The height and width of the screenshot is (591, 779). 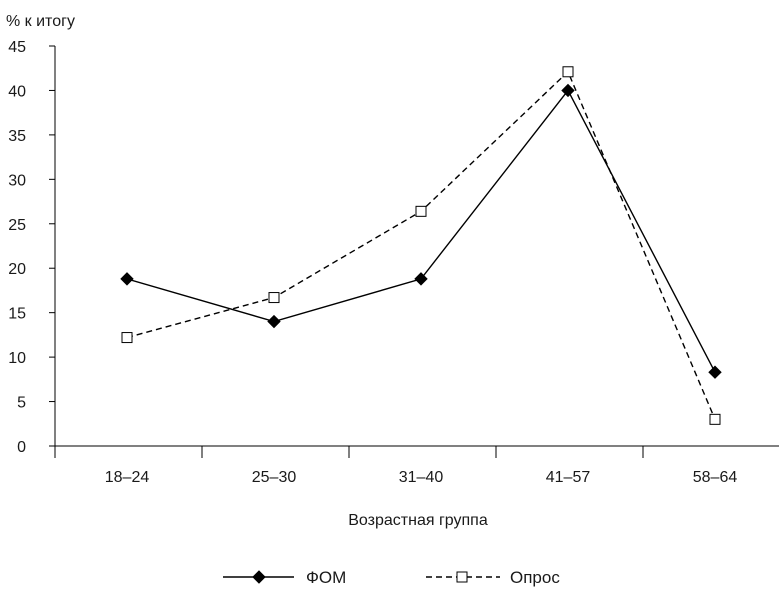 What do you see at coordinates (421, 477) in the screenshot?
I see `x-tick-label: 31–40` at bounding box center [421, 477].